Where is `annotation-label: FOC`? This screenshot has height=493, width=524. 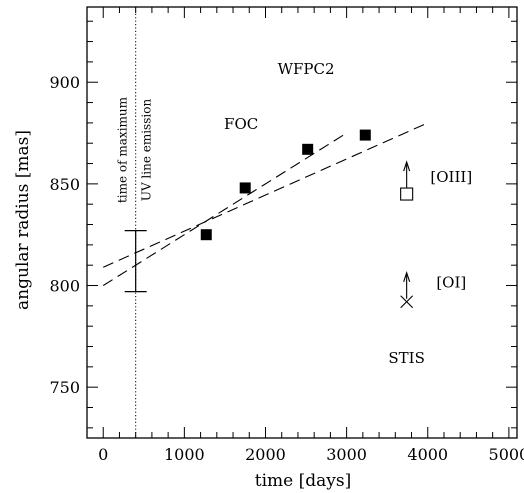 annotation-label: FOC is located at coordinates (241, 124).